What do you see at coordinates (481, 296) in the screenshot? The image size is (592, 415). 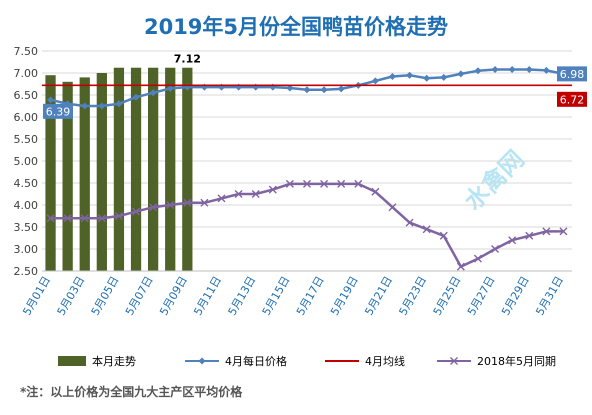 I see `x-tick-label: 5月27日` at bounding box center [481, 296].